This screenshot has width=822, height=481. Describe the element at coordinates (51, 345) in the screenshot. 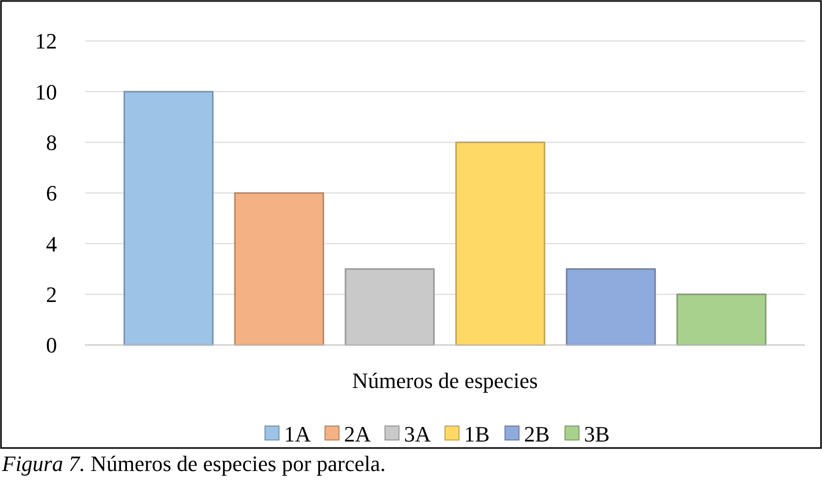

I see `y-tick-label: 0` at that location.